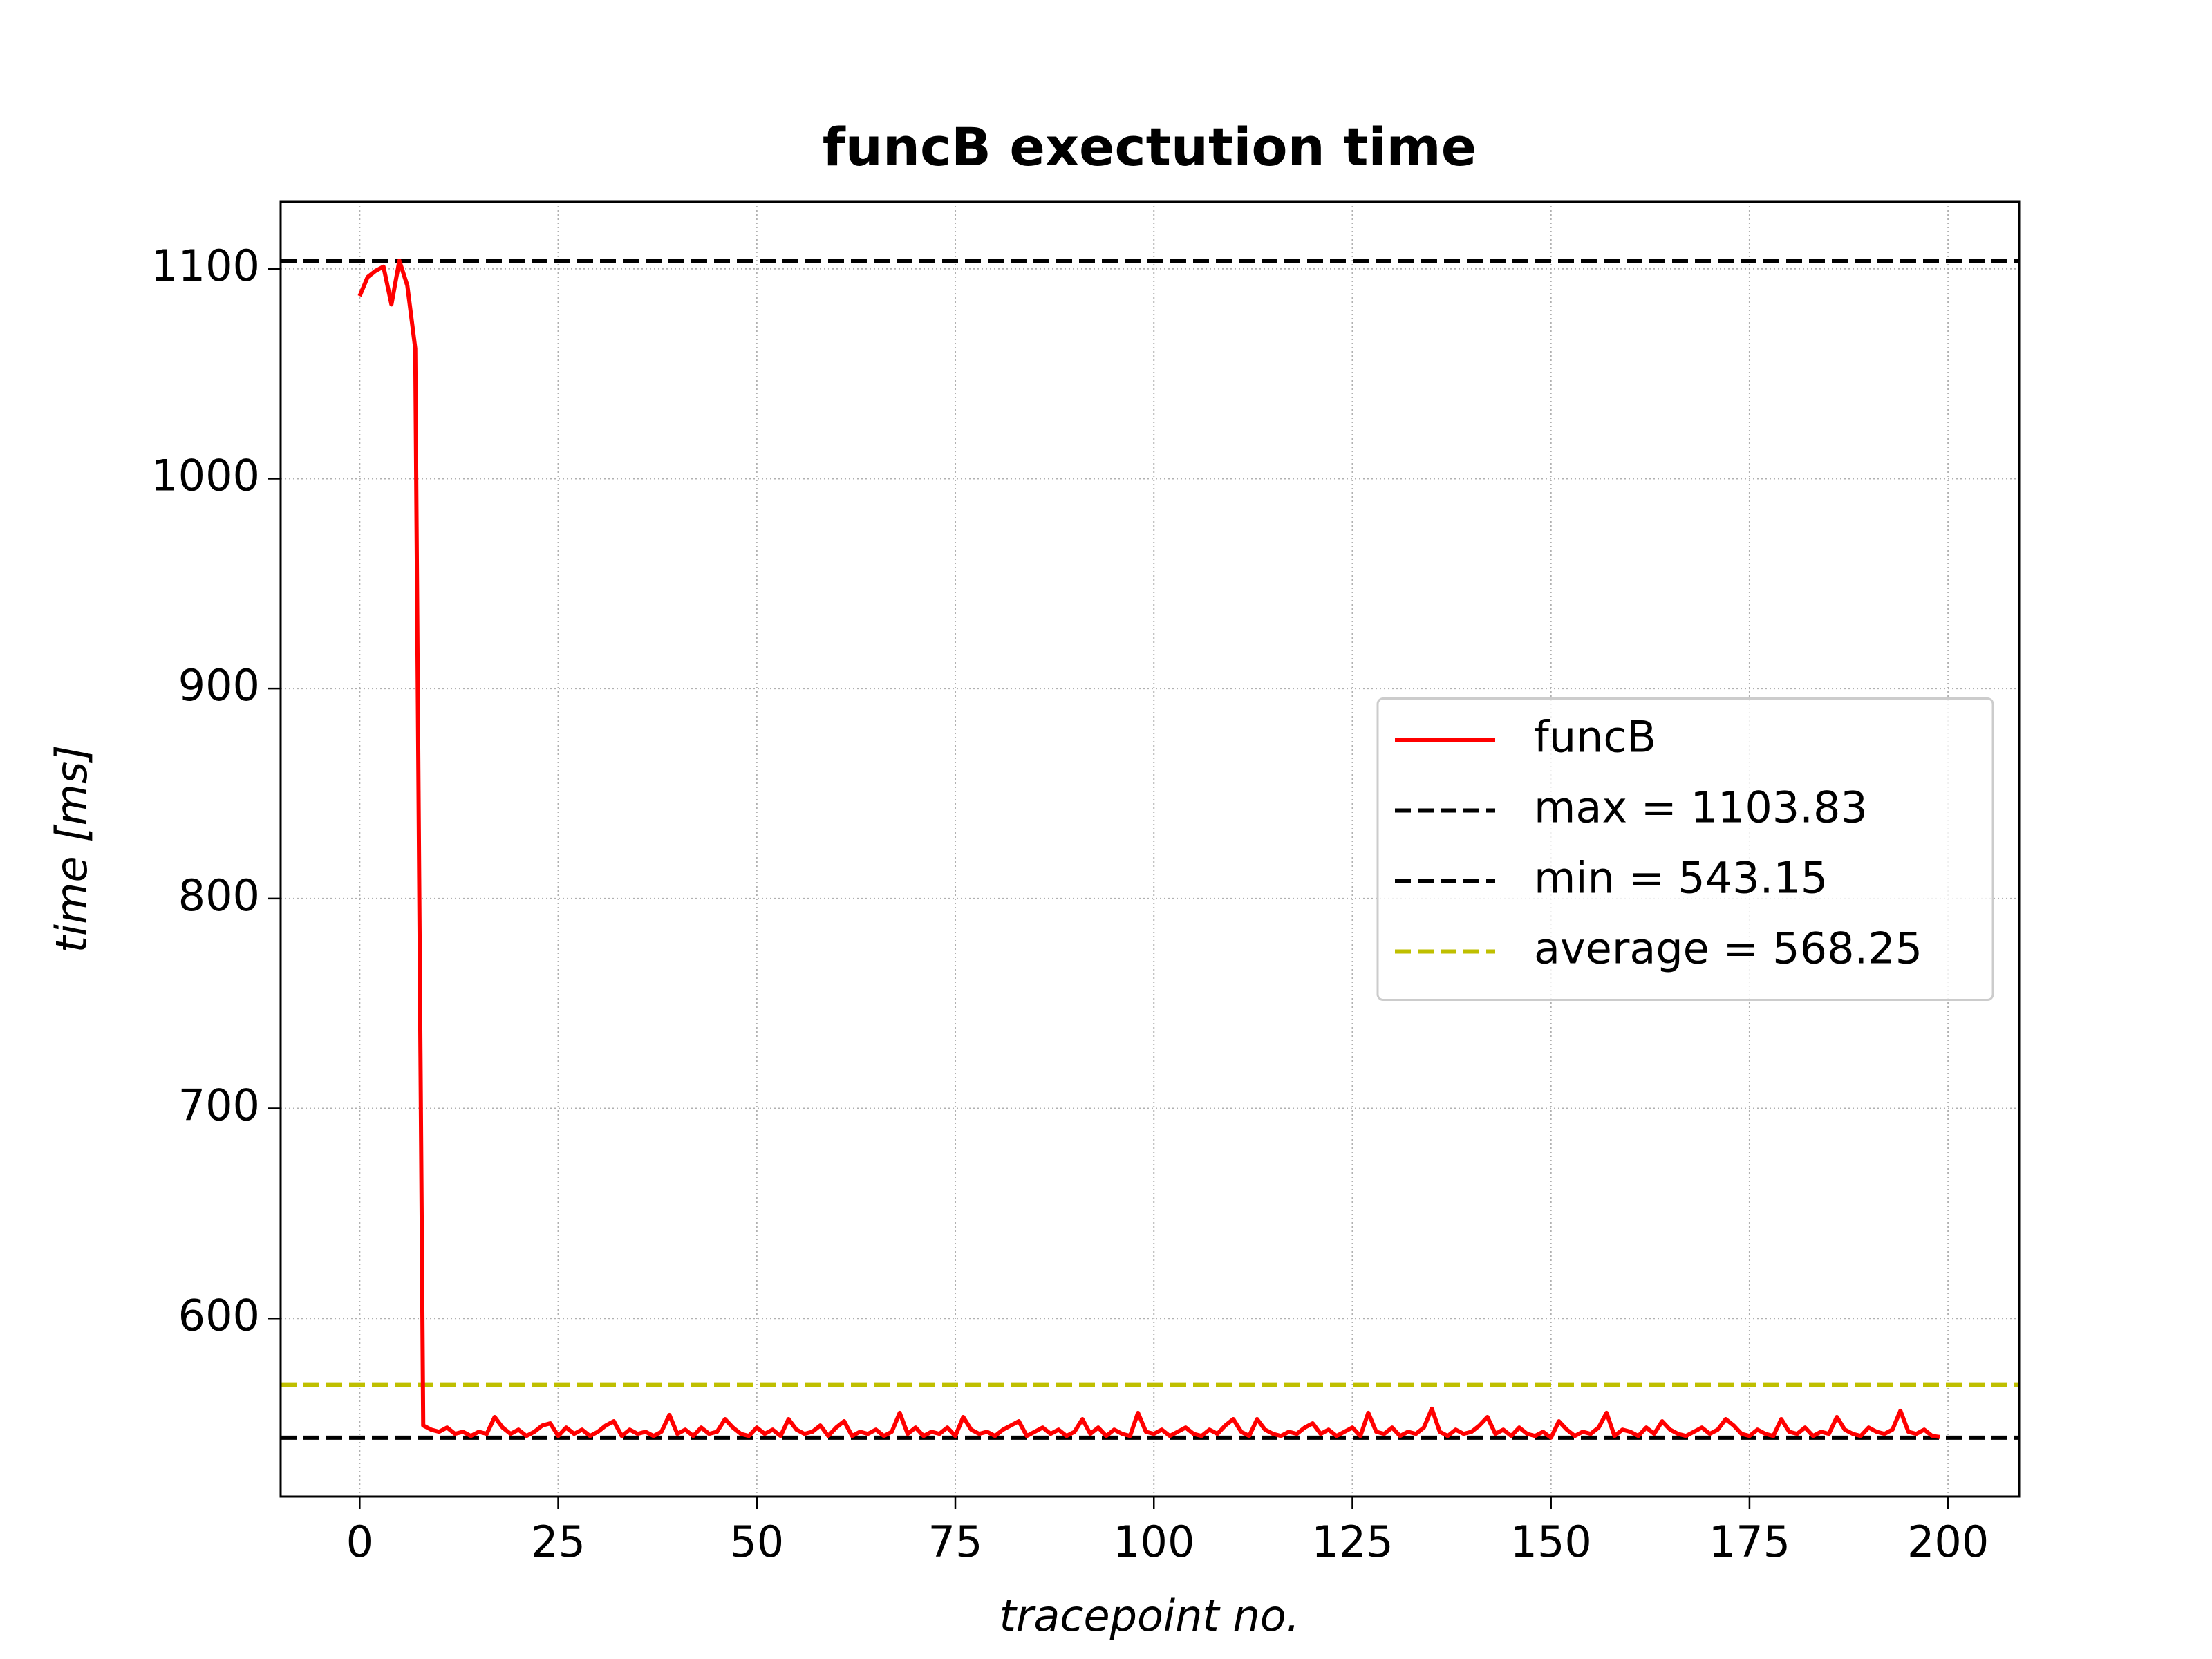 Image resolution: width=2212 pixels, height=1659 pixels. Describe the element at coordinates (558, 1542) in the screenshot. I see `x-tick-label: 25` at that location.